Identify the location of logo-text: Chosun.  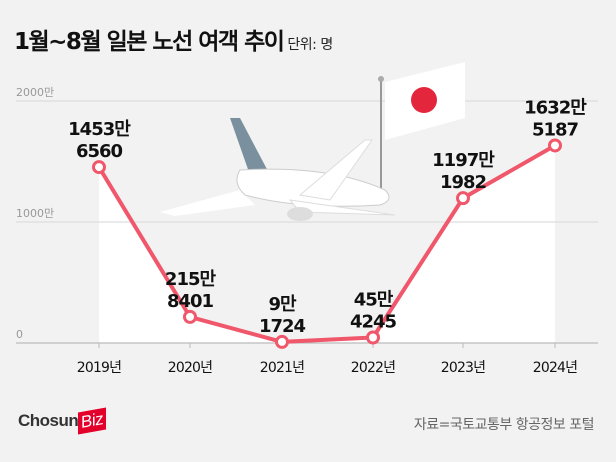
(48, 420).